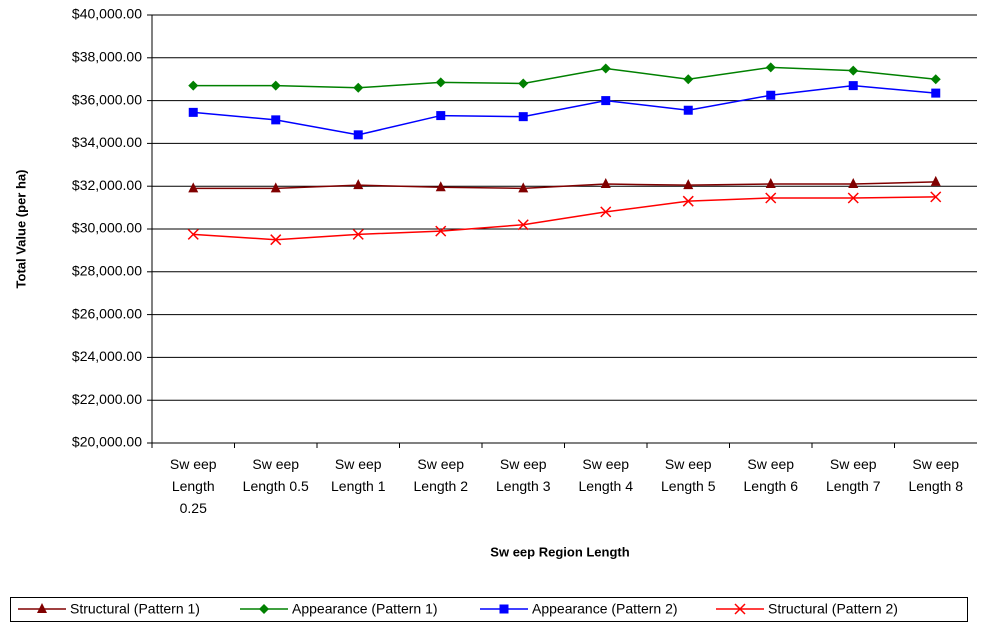  I want to click on x-tick-label: Sw eep Length 0.5, so click(275, 475).